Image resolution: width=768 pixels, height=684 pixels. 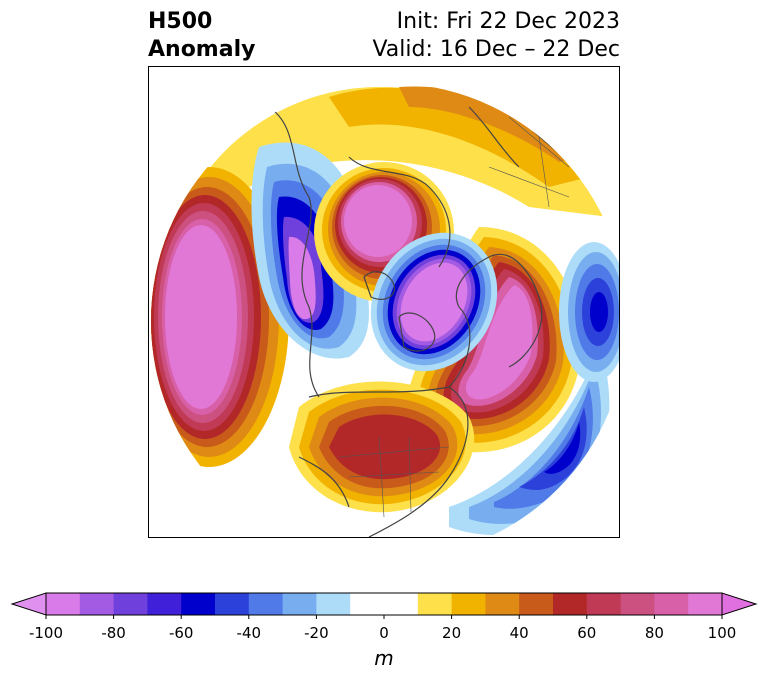 What do you see at coordinates (28, 604) in the screenshot?
I see `colorbar-under-arrow` at bounding box center [28, 604].